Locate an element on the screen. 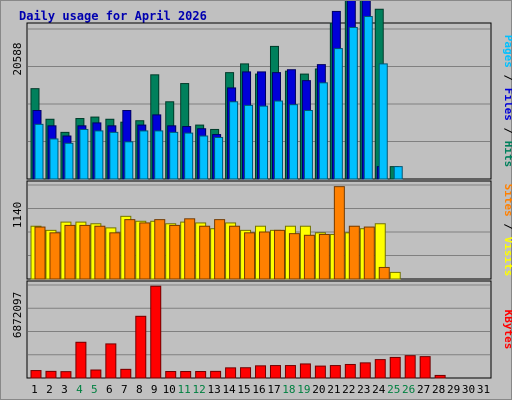 The image size is (512, 401). x-tick-day-30: 30 is located at coordinates (468, 389).